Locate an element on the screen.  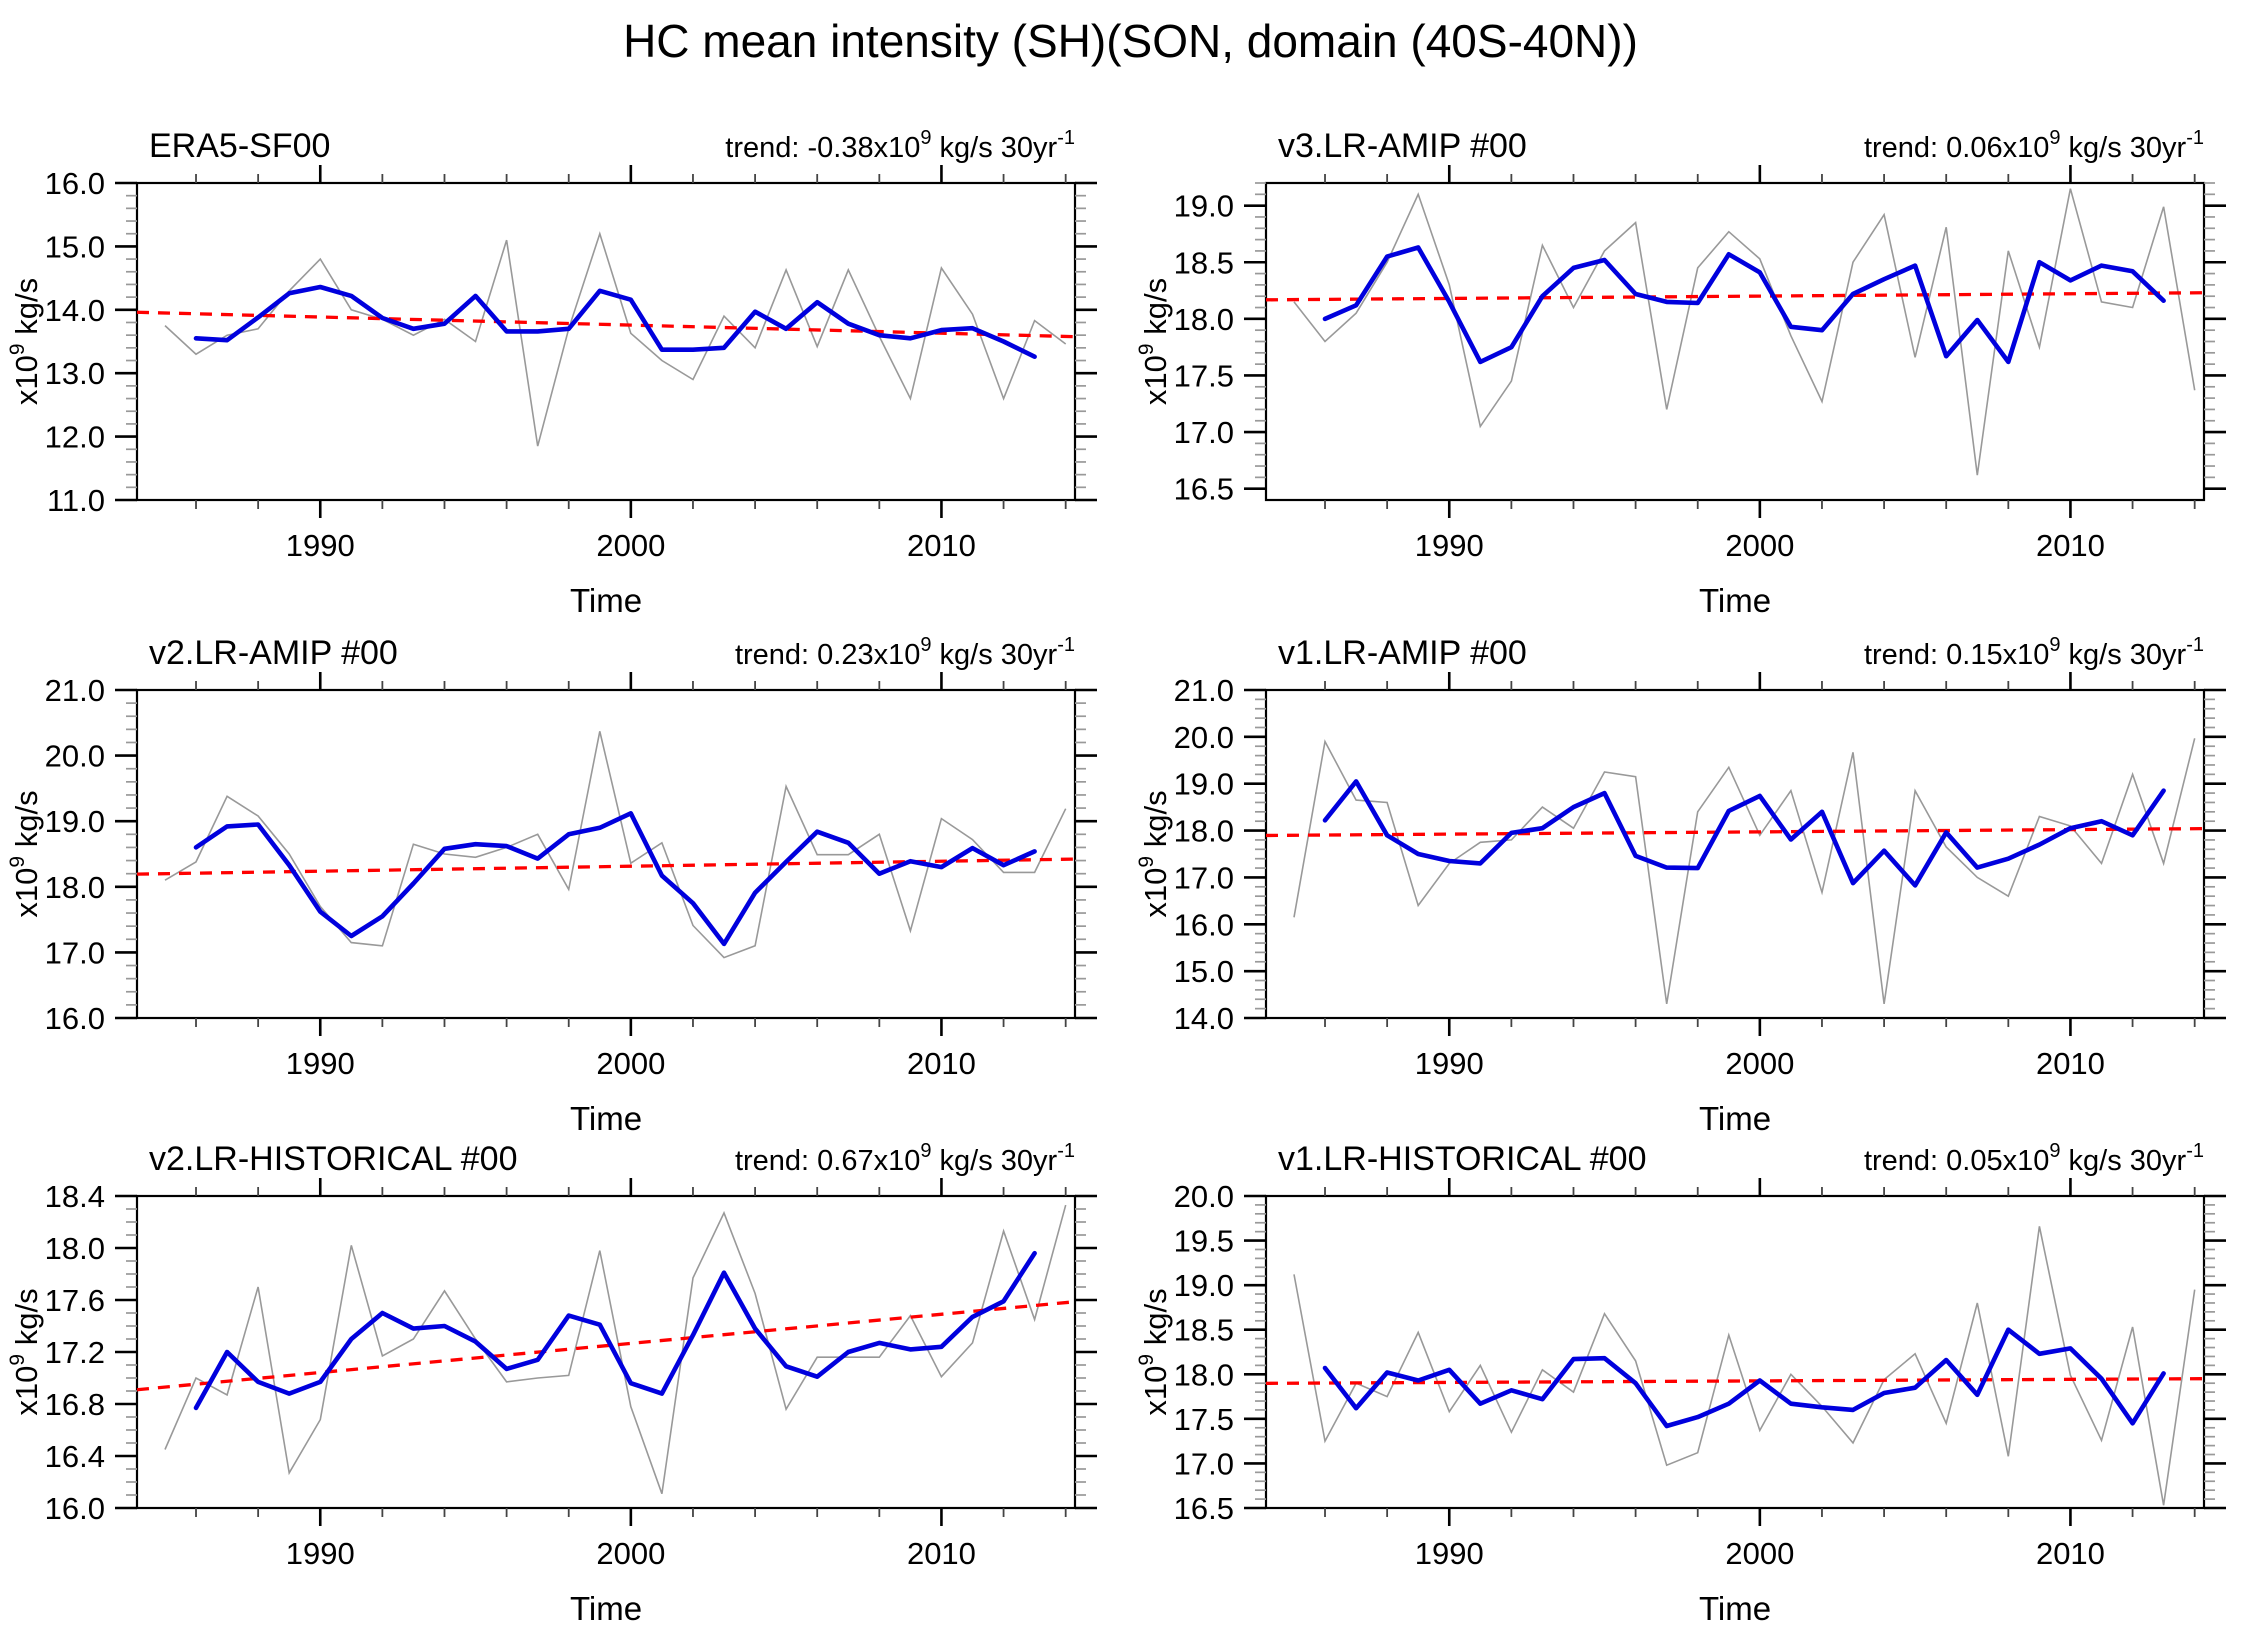
trend-label: trend: 0.05x109 kg/s 30yr-1 is located at coordinates (2034, 1158).